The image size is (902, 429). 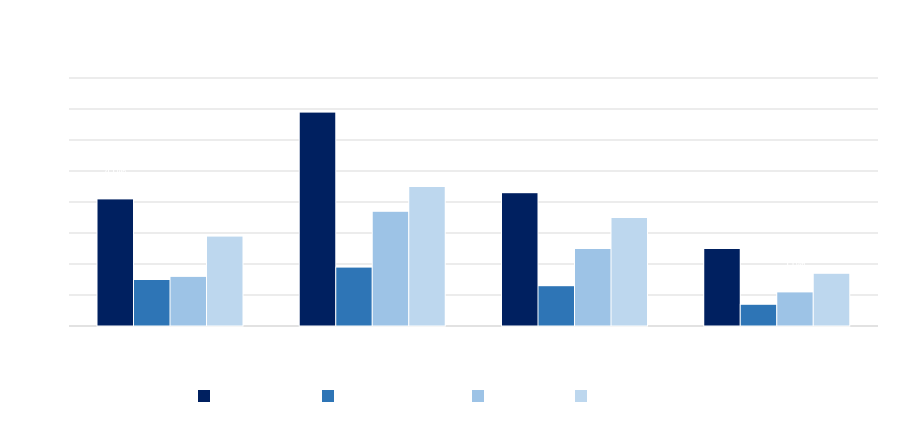 What do you see at coordinates (831, 246) in the screenshot?
I see `data-label: 17%` at bounding box center [831, 246].